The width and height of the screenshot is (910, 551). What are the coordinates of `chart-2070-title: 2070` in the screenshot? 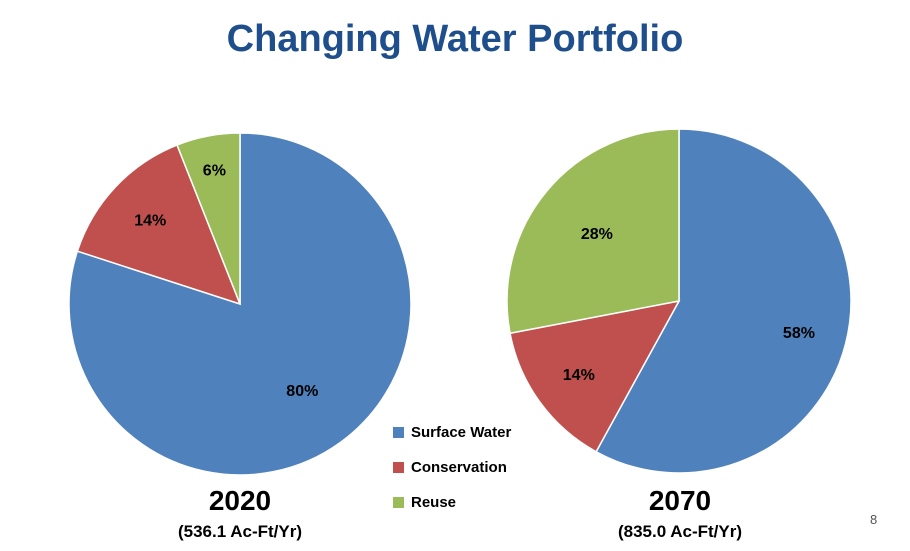 It's located at (680, 500).